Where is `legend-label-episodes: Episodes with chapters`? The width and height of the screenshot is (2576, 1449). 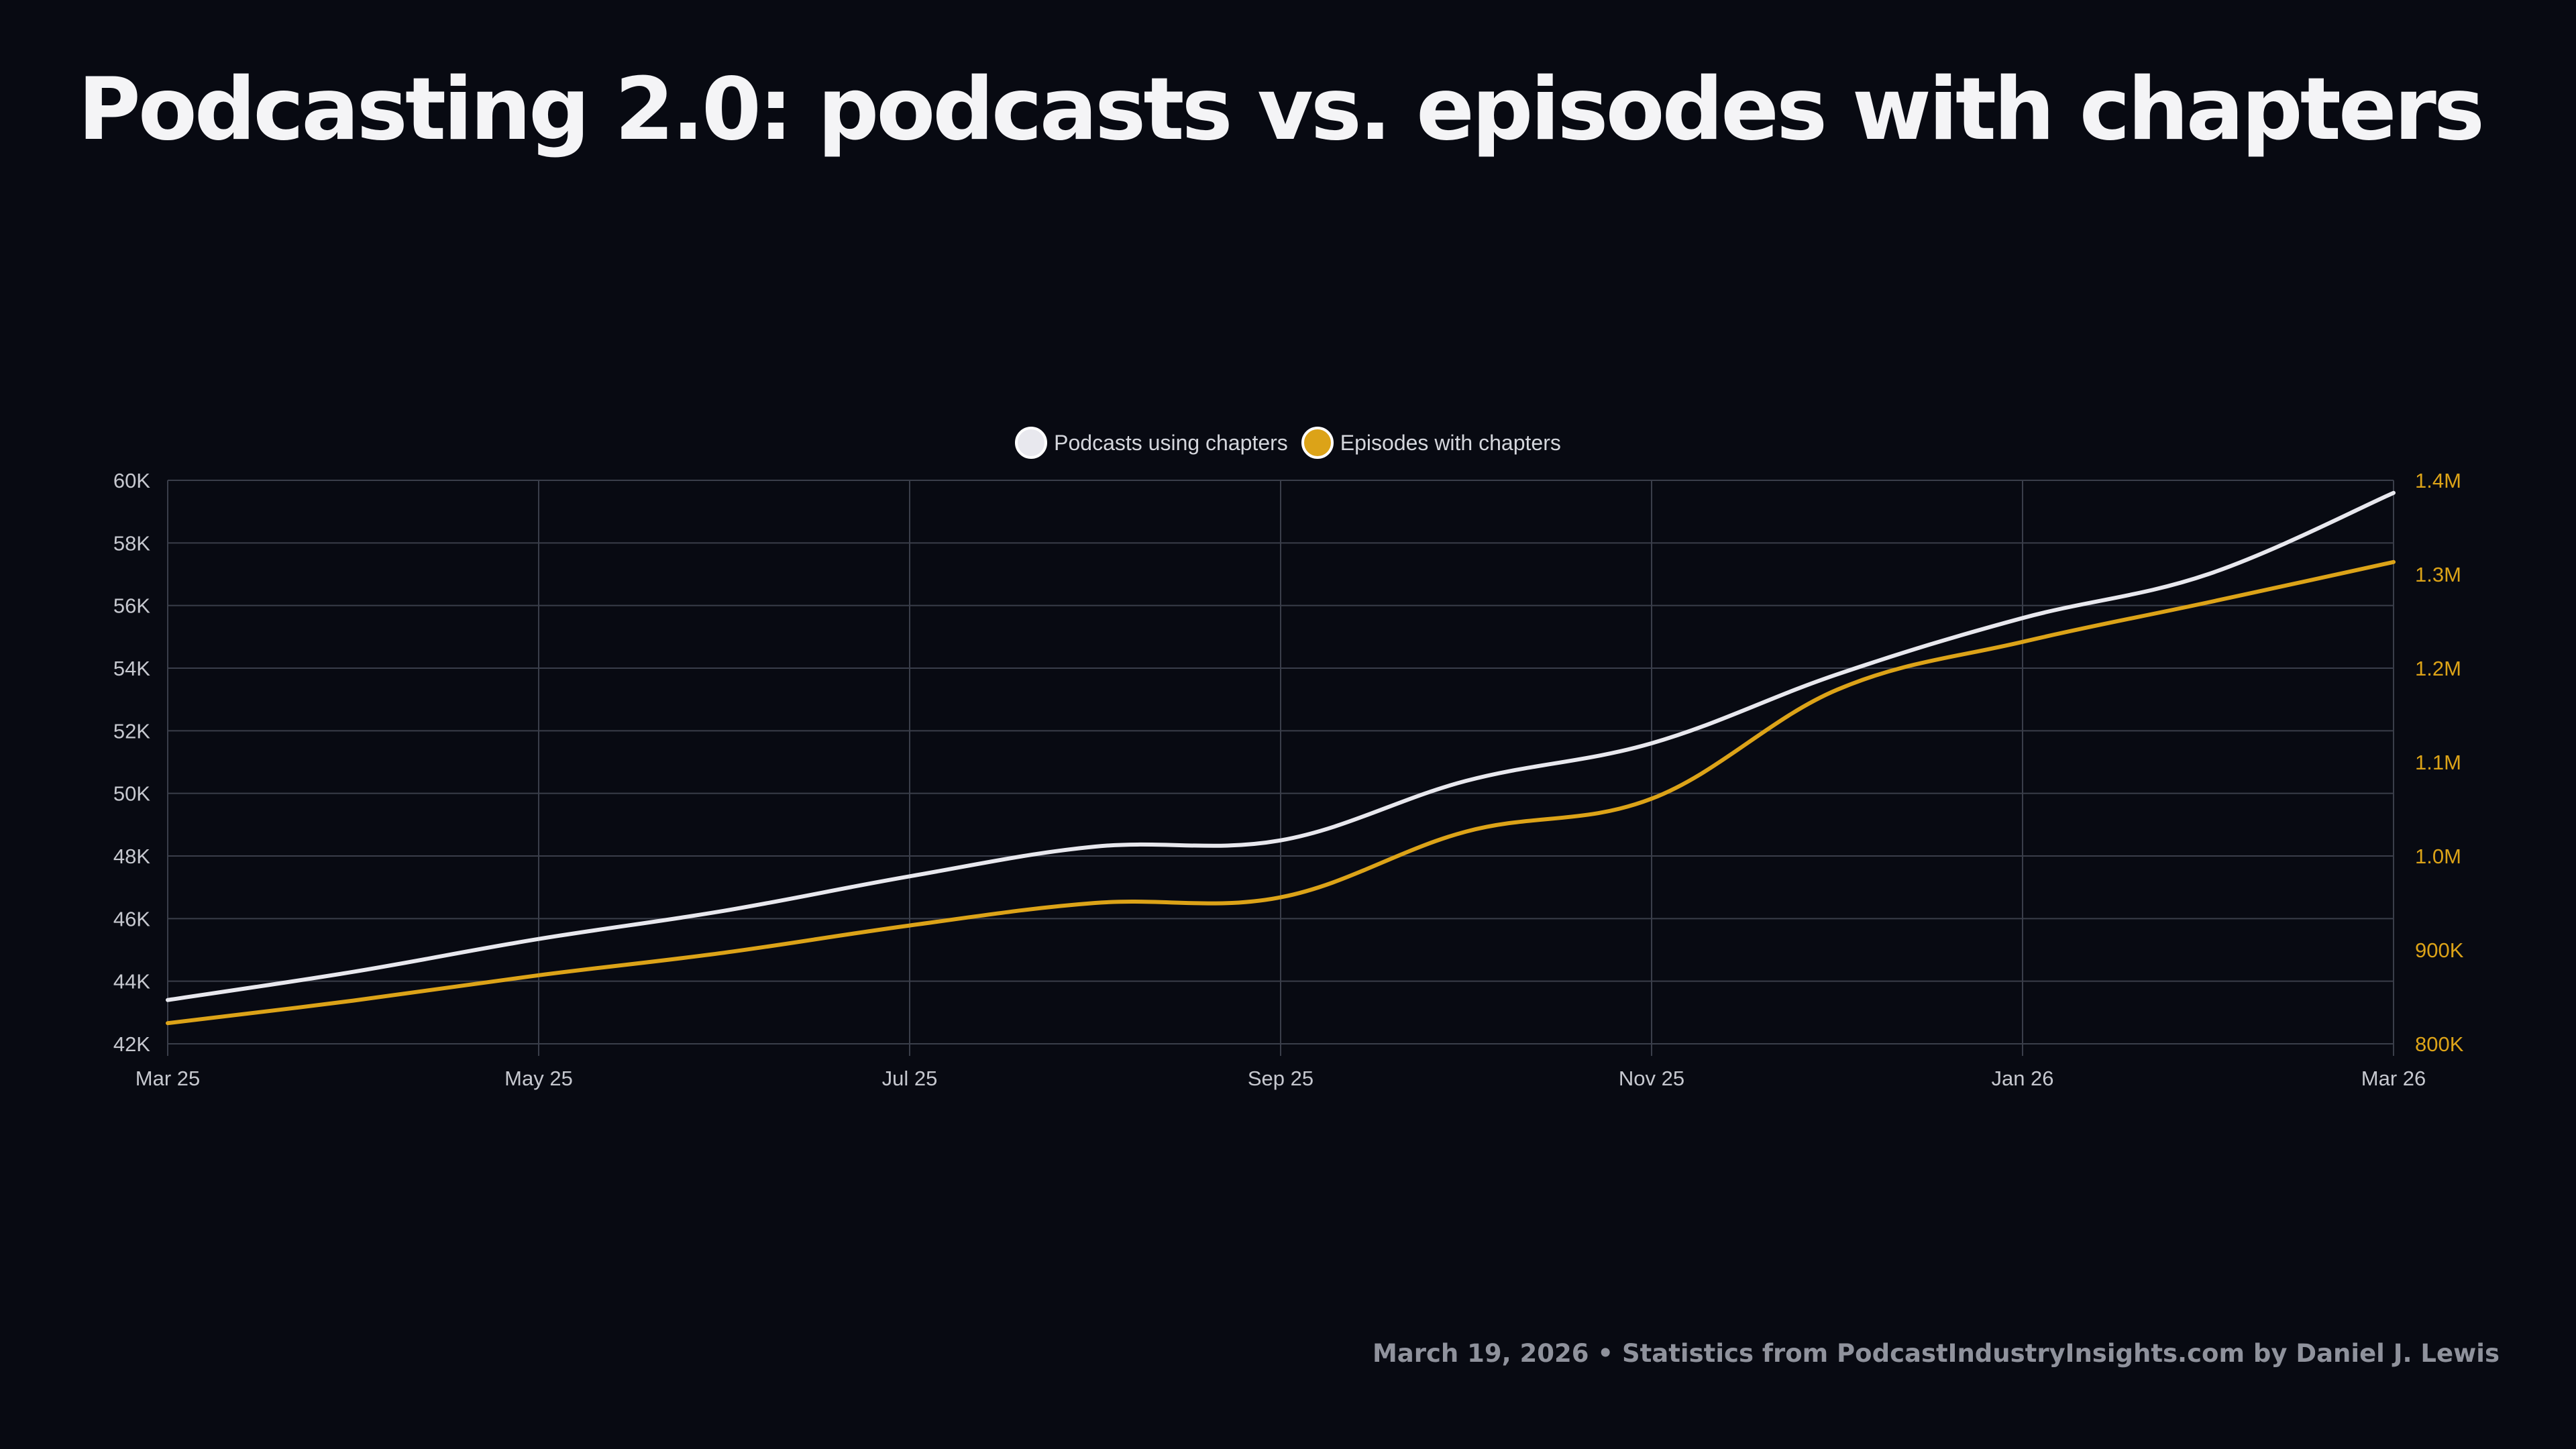 legend-label-episodes: Episodes with chapters is located at coordinates (1450, 442).